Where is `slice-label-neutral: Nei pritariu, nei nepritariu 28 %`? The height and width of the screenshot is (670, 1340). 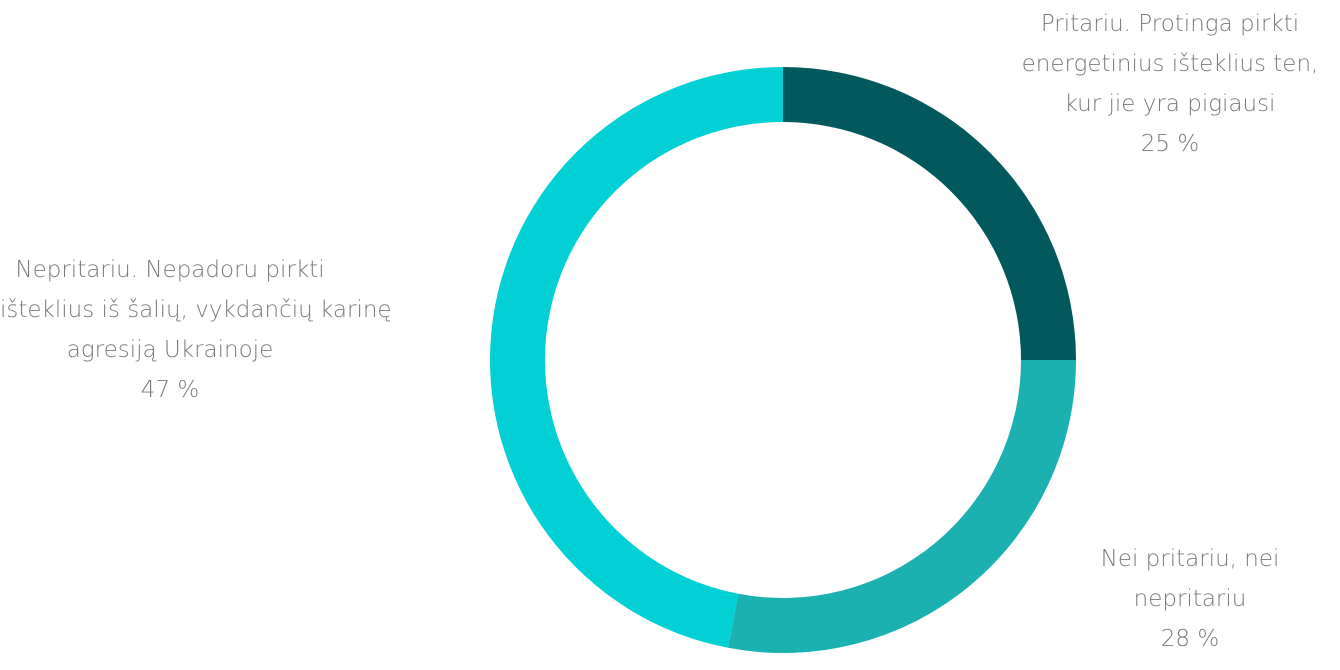
slice-label-neutral: Nei pritariu, nei nepritariu 28 % is located at coordinates (1190, 599).